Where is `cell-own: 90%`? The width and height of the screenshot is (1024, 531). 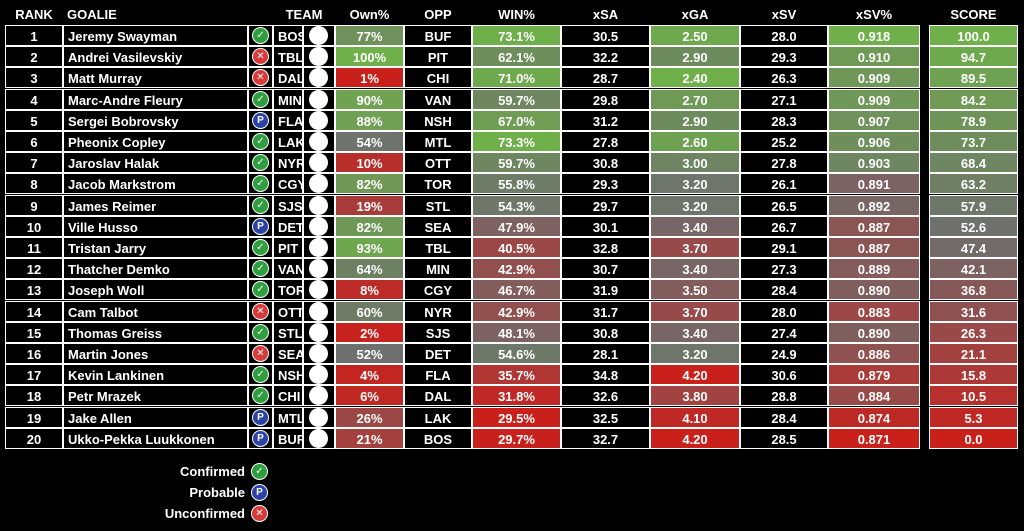
cell-own: 90% is located at coordinates (369, 99).